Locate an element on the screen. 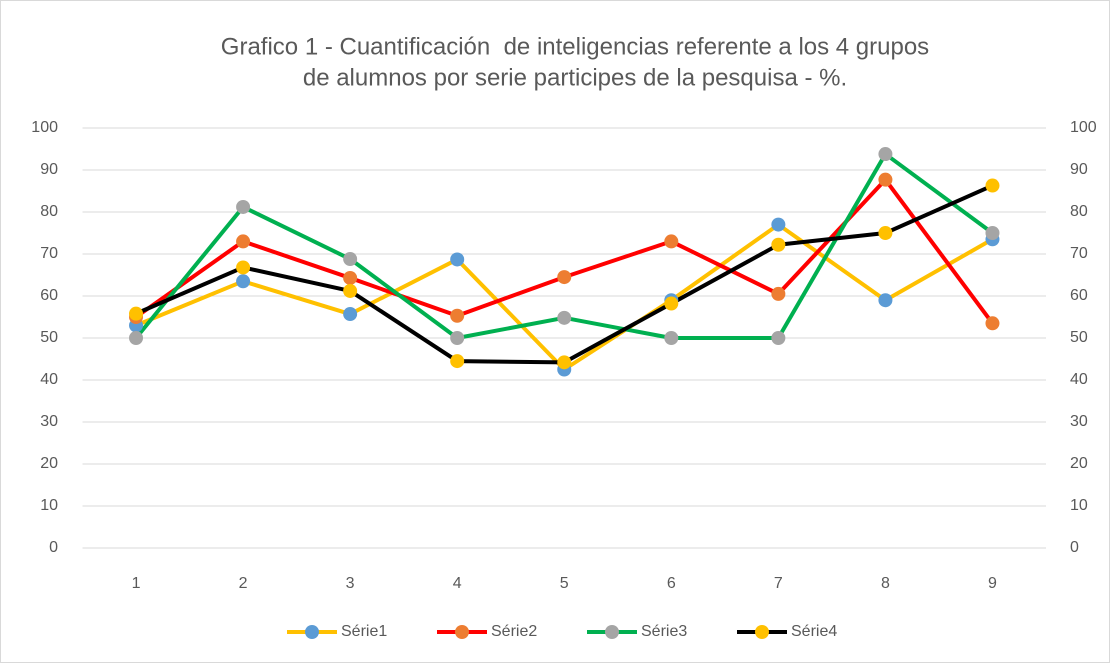 The height and width of the screenshot is (663, 1110). x-tick-label: 9 is located at coordinates (992, 583).